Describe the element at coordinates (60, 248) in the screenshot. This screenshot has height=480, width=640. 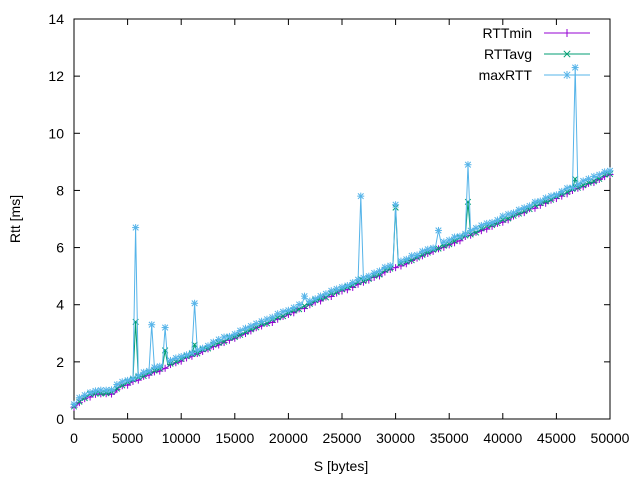
I see `y-tick-label: 6` at that location.